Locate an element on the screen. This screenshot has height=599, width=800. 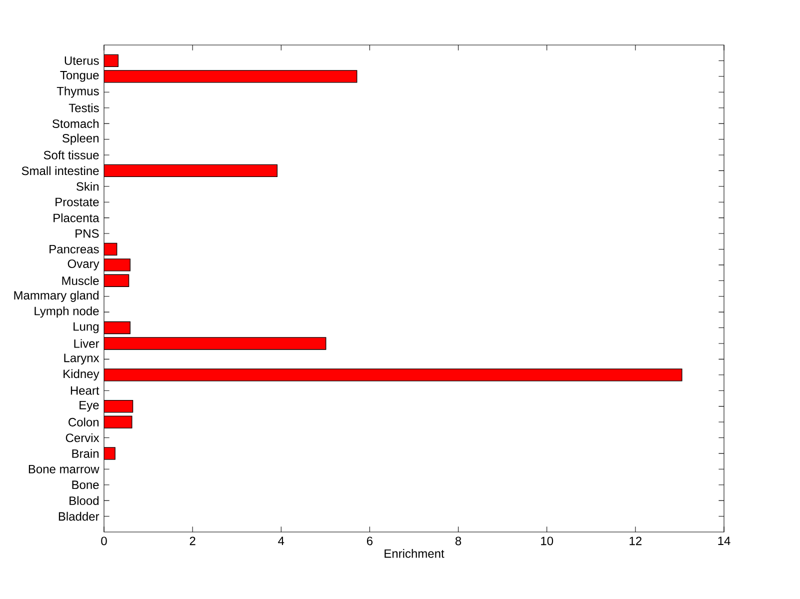
y-tick-label: Skin is located at coordinates (87, 186).